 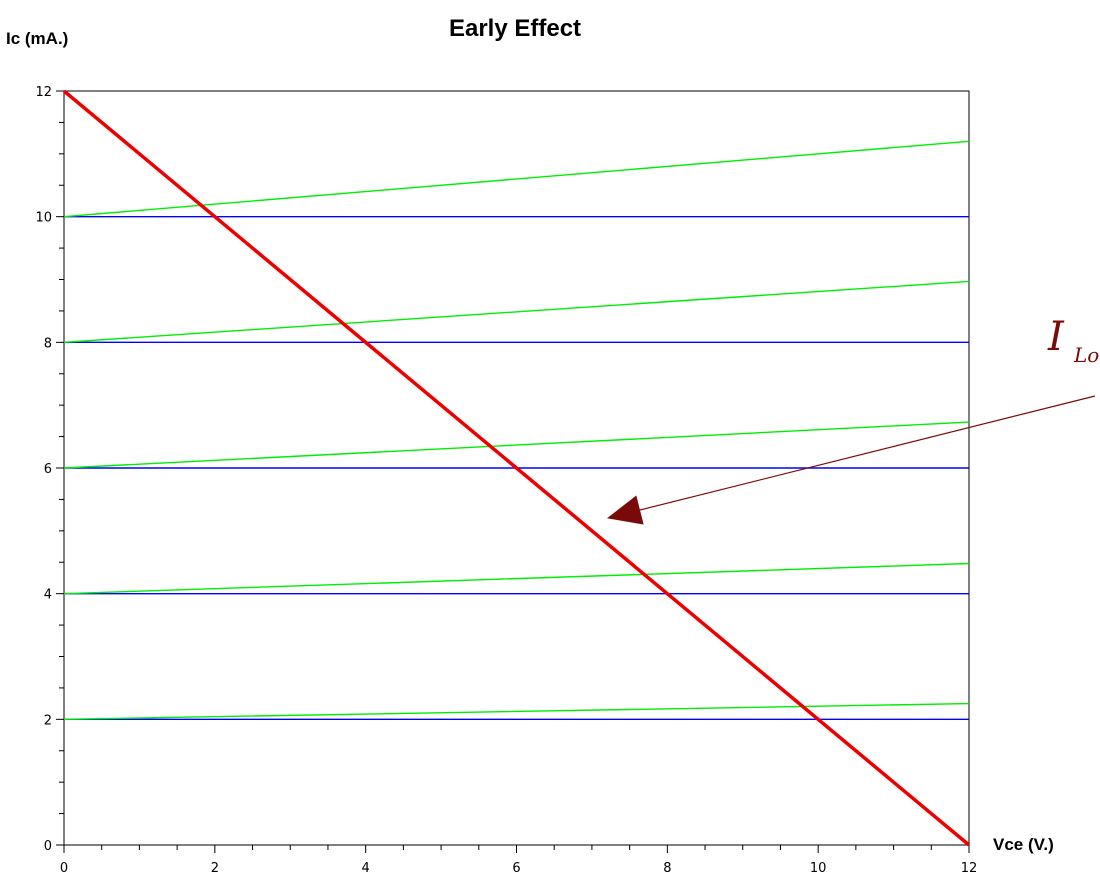 What do you see at coordinates (625, 510) in the screenshot?
I see `arrow-head` at bounding box center [625, 510].